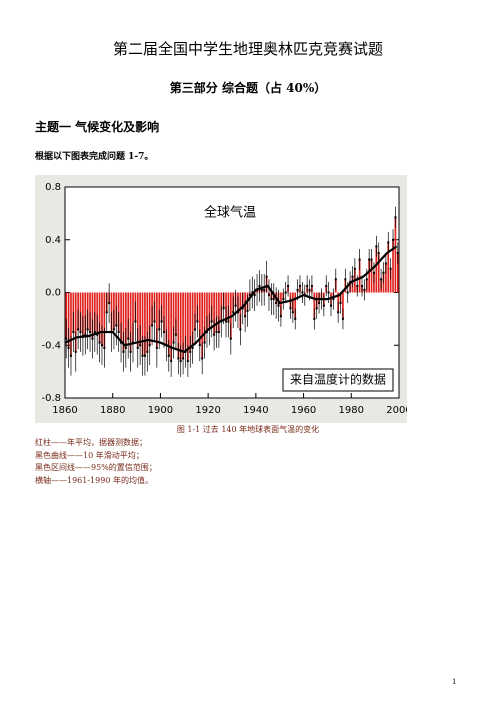  Describe the element at coordinates (97, 127) in the screenshot. I see `topic: 主题一 气候变化及影响` at that location.